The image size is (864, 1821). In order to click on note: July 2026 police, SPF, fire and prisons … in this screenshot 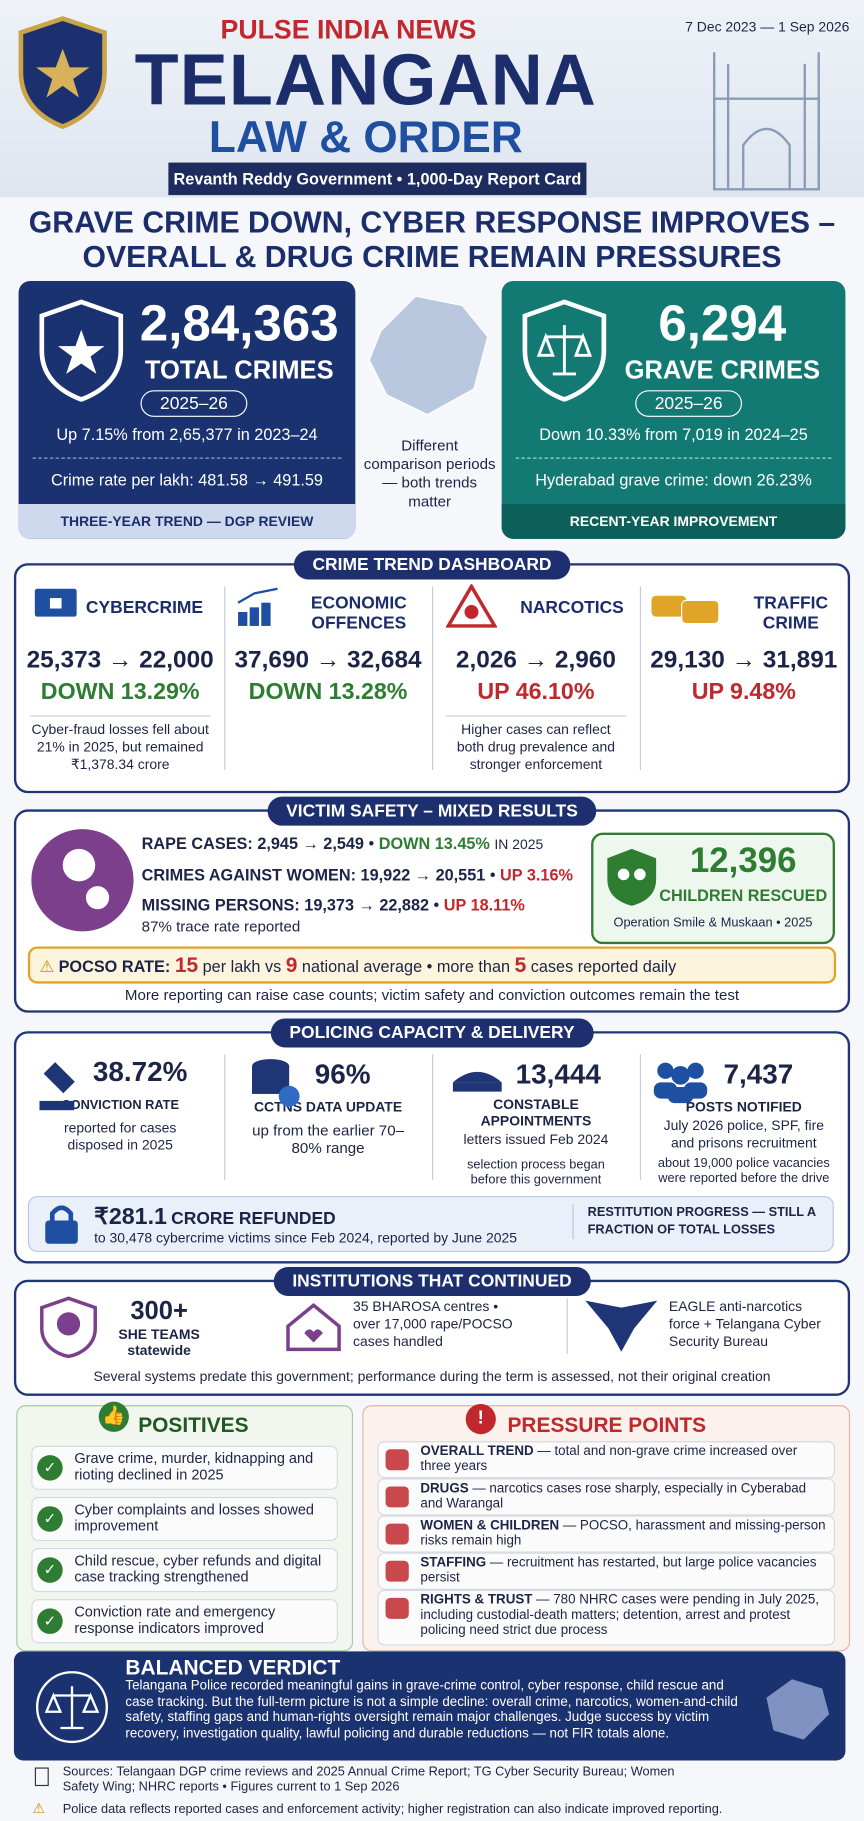, I will do `click(743, 1134)`.